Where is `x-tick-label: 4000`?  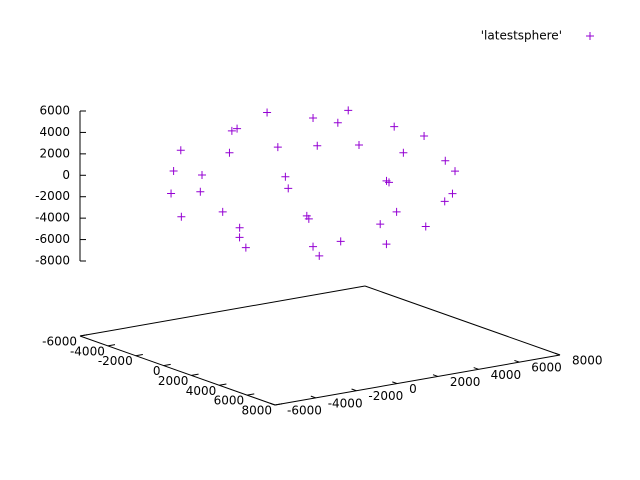
x-tick-label: 4000 is located at coordinates (201, 391).